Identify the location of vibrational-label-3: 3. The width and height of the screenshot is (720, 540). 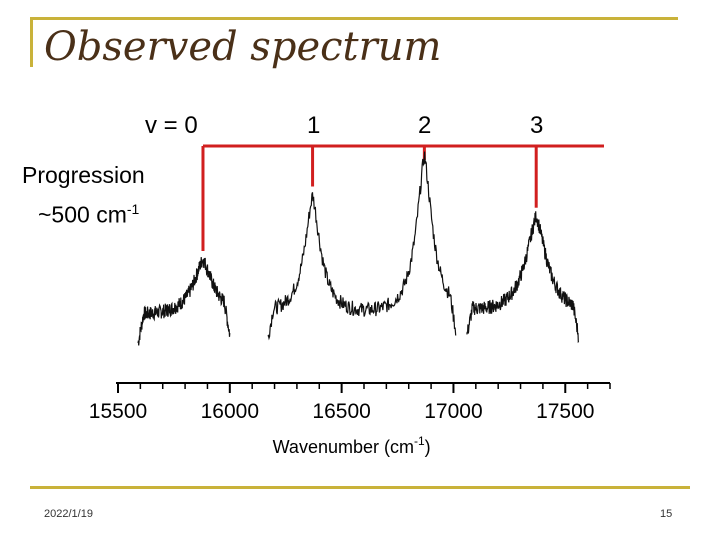
(537, 125).